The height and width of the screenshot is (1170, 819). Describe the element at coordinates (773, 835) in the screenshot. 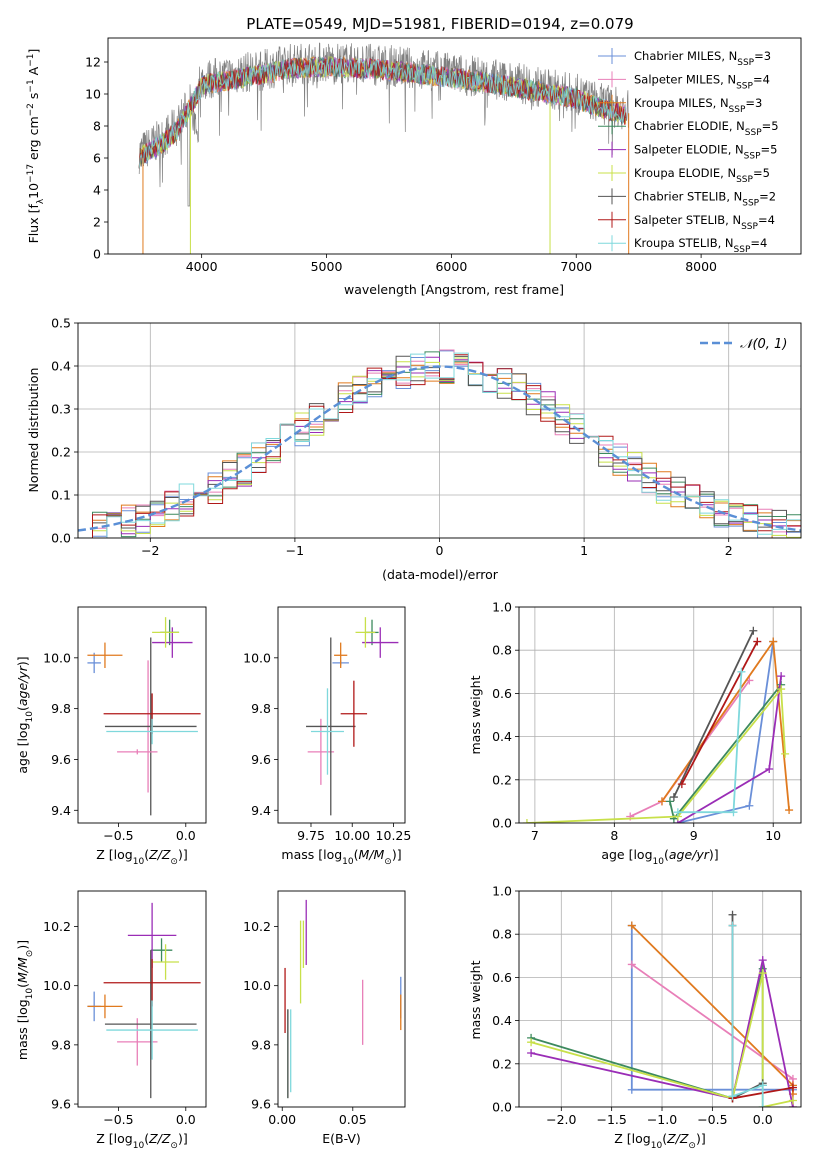

I see `x-tick-label: 10` at that location.